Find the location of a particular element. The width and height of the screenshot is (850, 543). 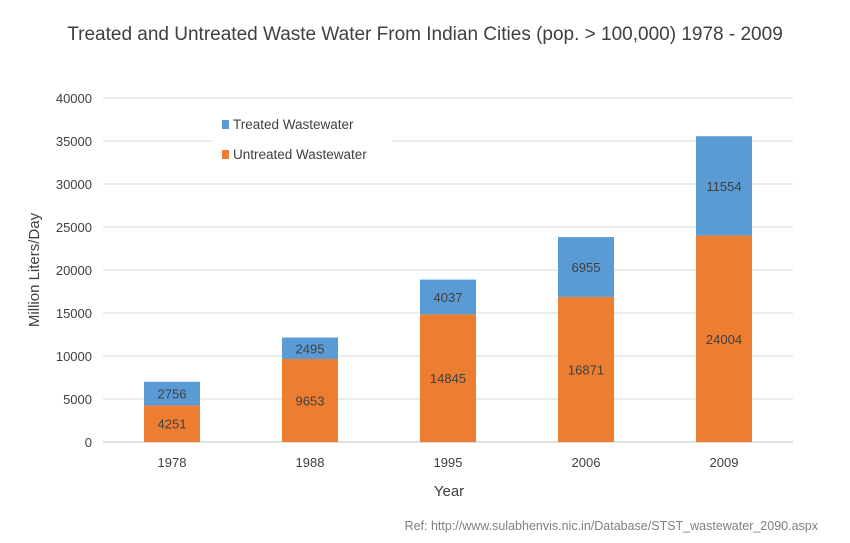

legend-label: Treated Wastewater is located at coordinates (293, 124).